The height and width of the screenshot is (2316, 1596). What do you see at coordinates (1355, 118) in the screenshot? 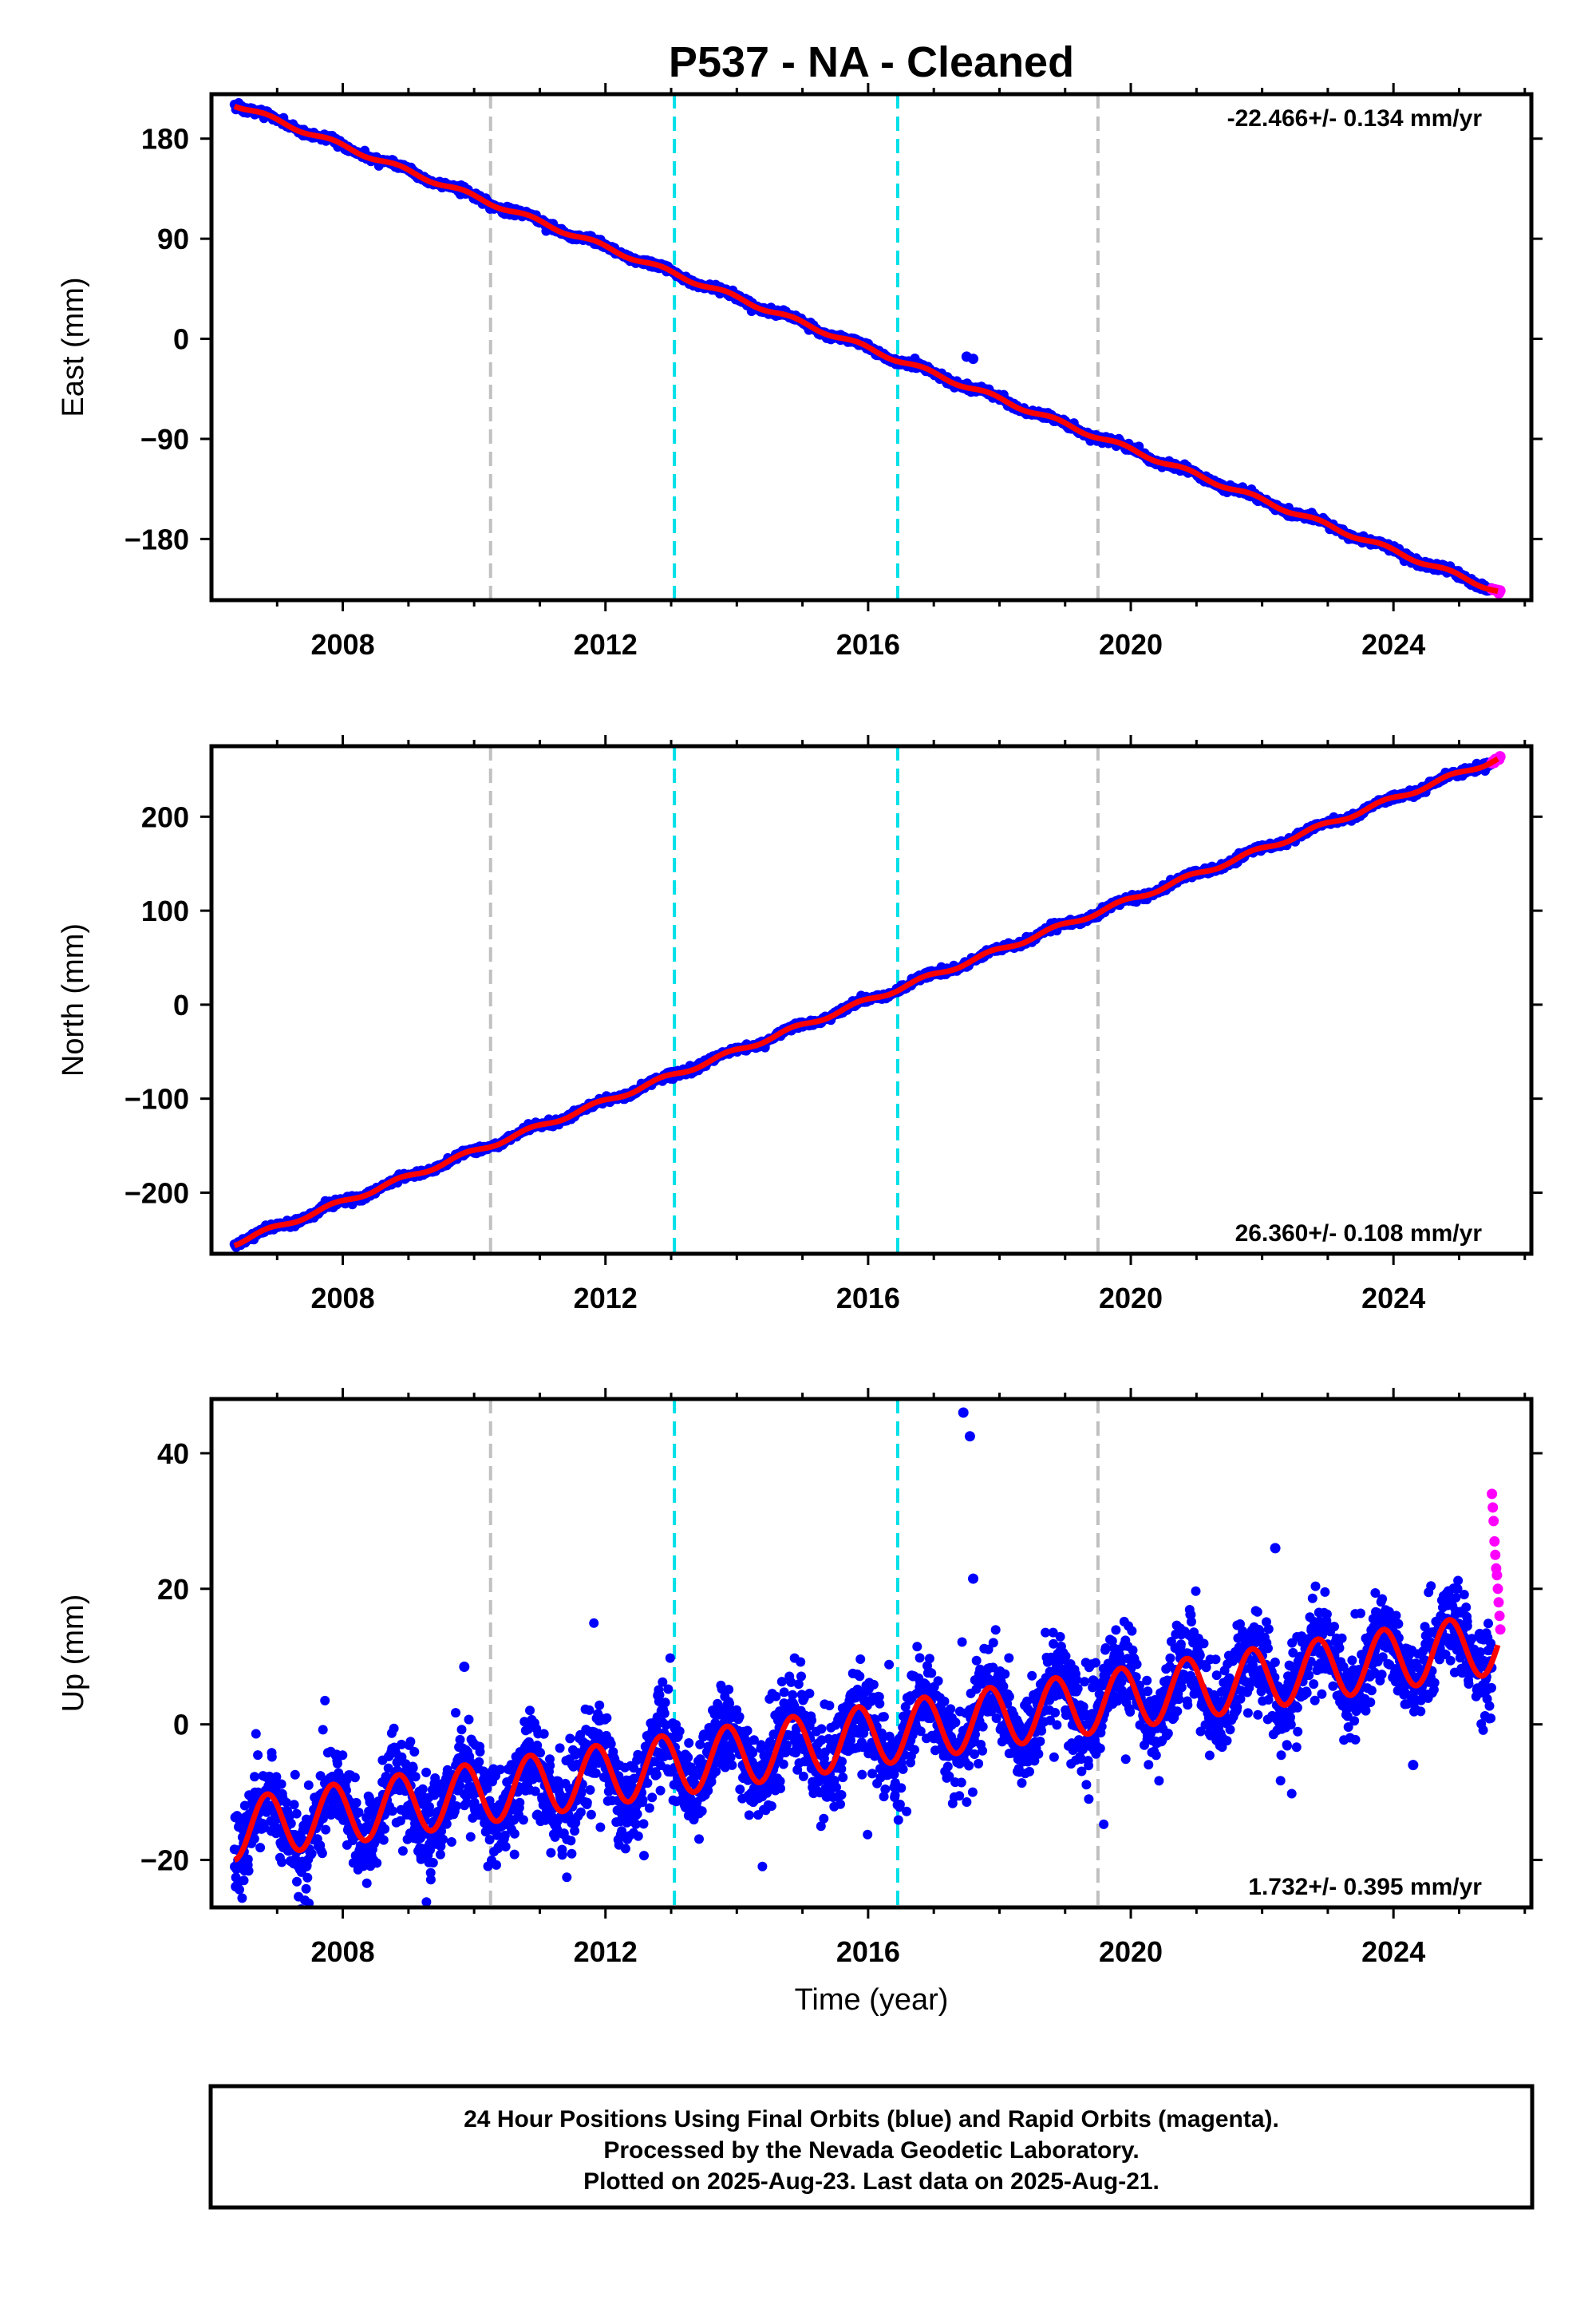
I see `velocity-label: -22.466+/- 0.134 mm/yr` at bounding box center [1355, 118].